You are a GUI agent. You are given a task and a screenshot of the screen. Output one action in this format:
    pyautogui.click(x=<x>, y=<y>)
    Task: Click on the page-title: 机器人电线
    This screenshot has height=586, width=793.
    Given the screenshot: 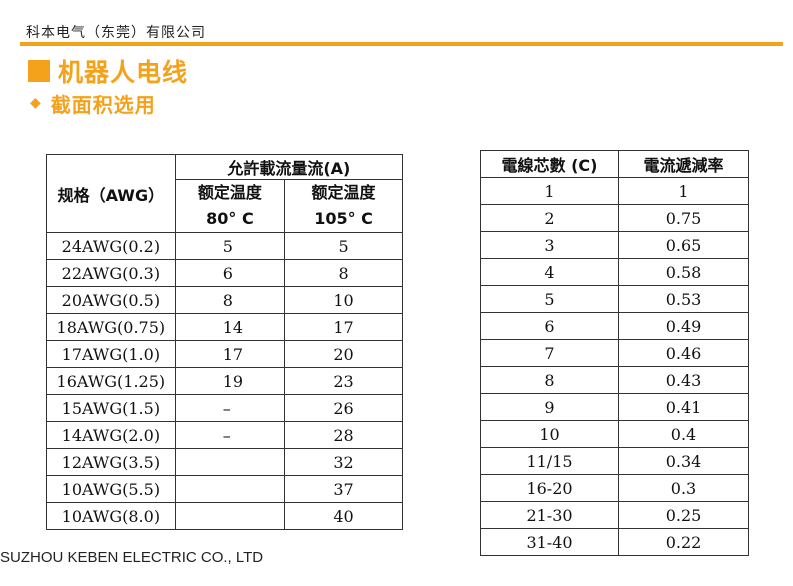 What is the action you would take?
    pyautogui.click(x=108, y=71)
    